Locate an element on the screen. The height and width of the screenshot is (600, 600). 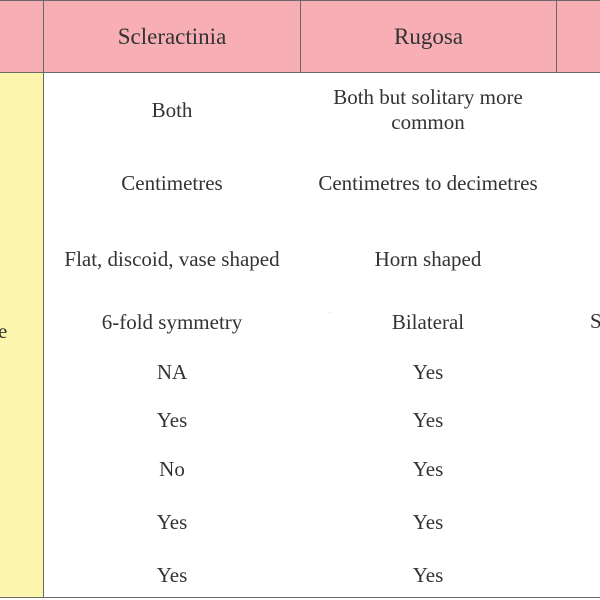
cell-rugosa-row-9: Yes is located at coordinates (428, 574).